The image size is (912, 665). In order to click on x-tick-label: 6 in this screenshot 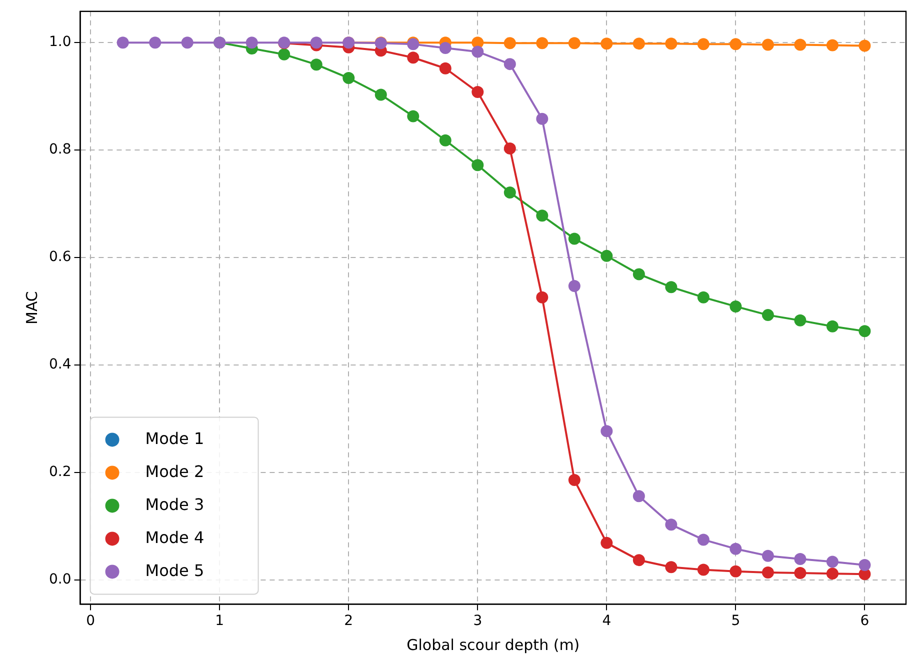, I will do `click(865, 621)`.